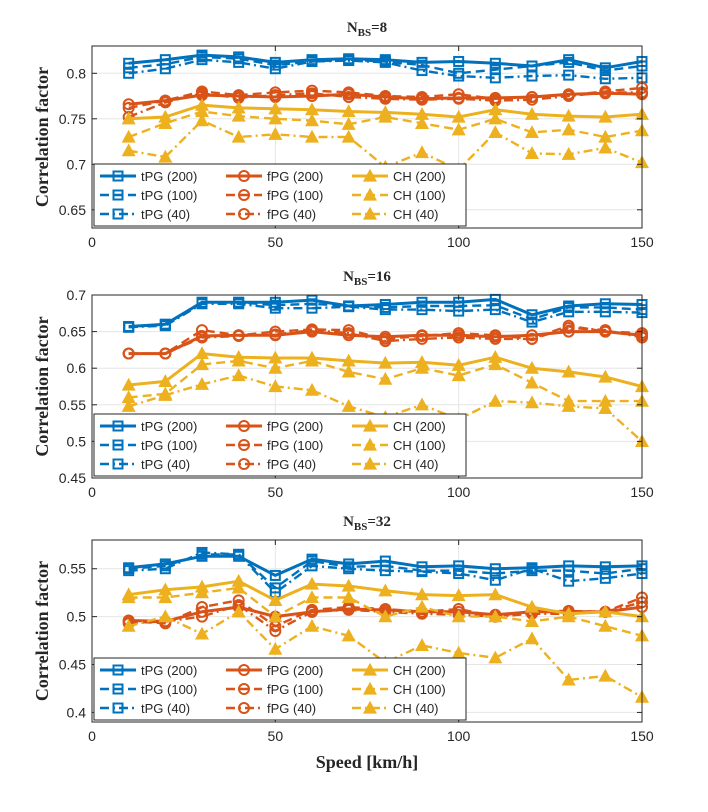 Image resolution: width=708 pixels, height=812 pixels. What do you see at coordinates (291, 214) in the screenshot?
I see `legend-label: fPG (40)` at bounding box center [291, 214].